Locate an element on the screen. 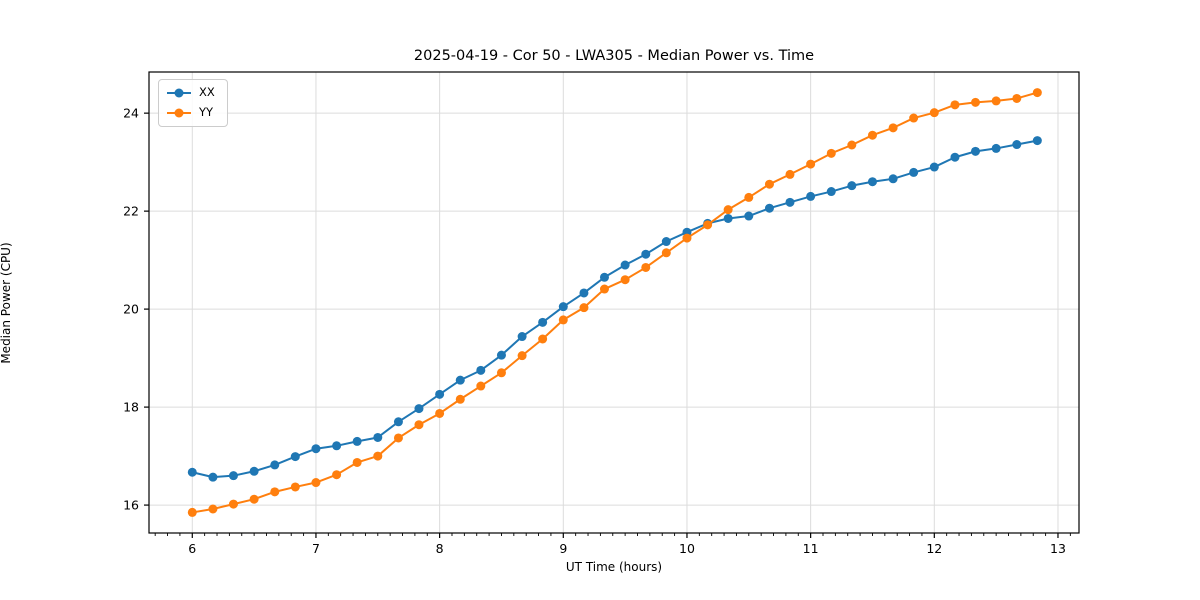  x-tick-label: 9 is located at coordinates (563, 548).